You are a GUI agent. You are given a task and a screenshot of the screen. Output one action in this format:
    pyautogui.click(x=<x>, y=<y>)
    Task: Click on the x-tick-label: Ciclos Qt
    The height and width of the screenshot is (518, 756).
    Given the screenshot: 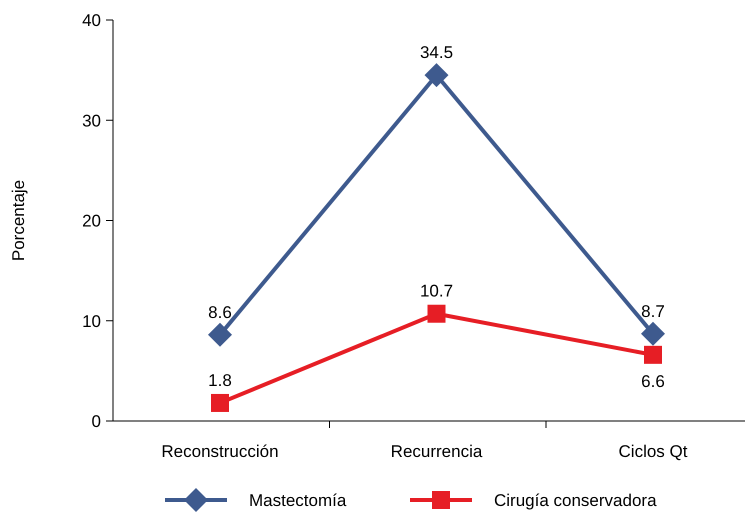 What is the action you would take?
    pyautogui.click(x=653, y=451)
    